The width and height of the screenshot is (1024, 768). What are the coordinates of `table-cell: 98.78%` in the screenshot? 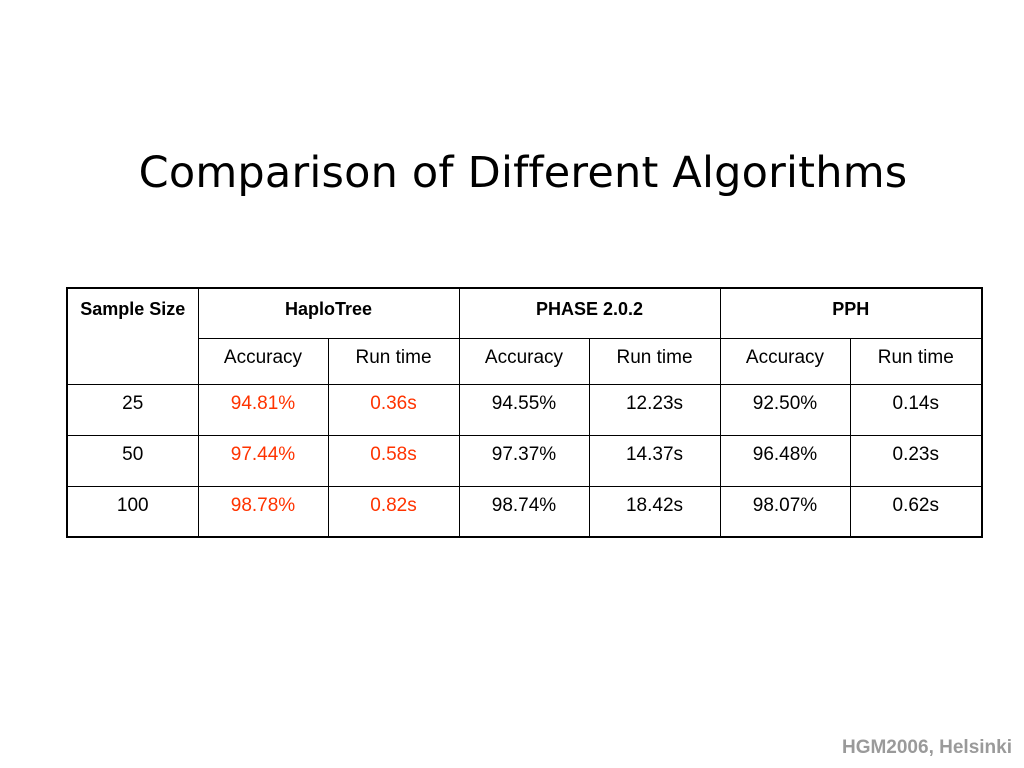 It's located at (263, 511).